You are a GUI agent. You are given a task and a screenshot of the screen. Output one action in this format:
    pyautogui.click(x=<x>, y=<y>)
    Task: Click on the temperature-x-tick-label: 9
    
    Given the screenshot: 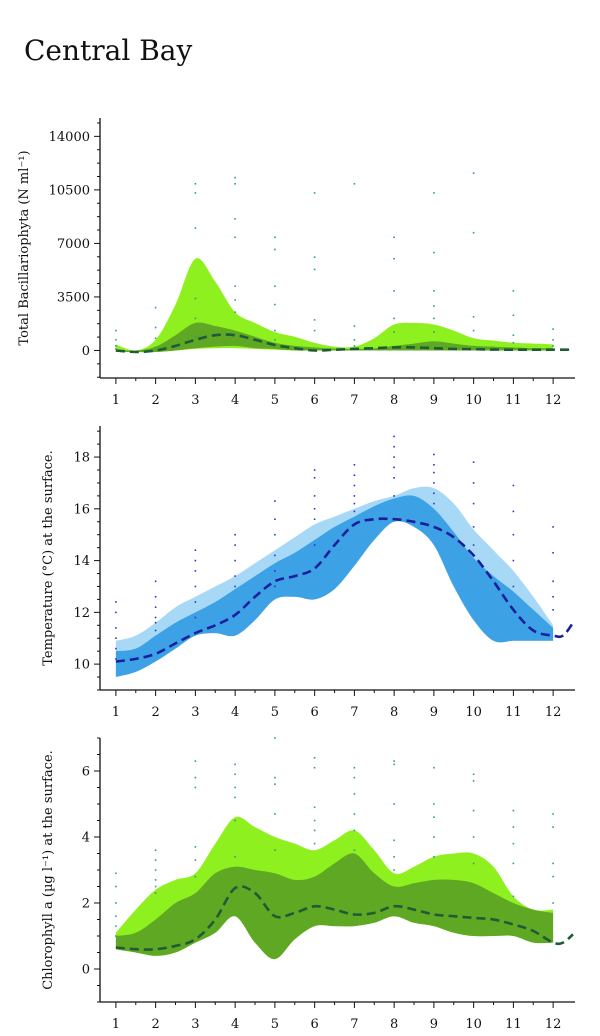 What is the action you would take?
    pyautogui.click(x=434, y=712)
    